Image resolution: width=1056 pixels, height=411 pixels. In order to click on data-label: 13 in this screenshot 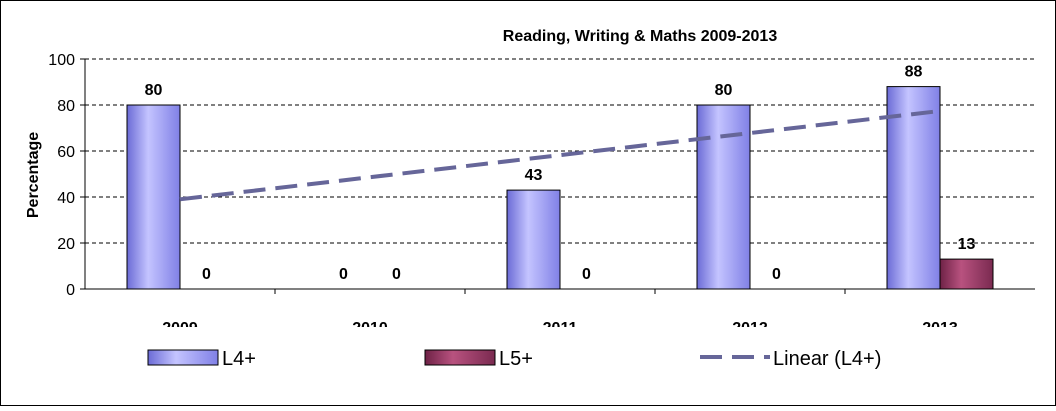, I will do `click(967, 244)`.